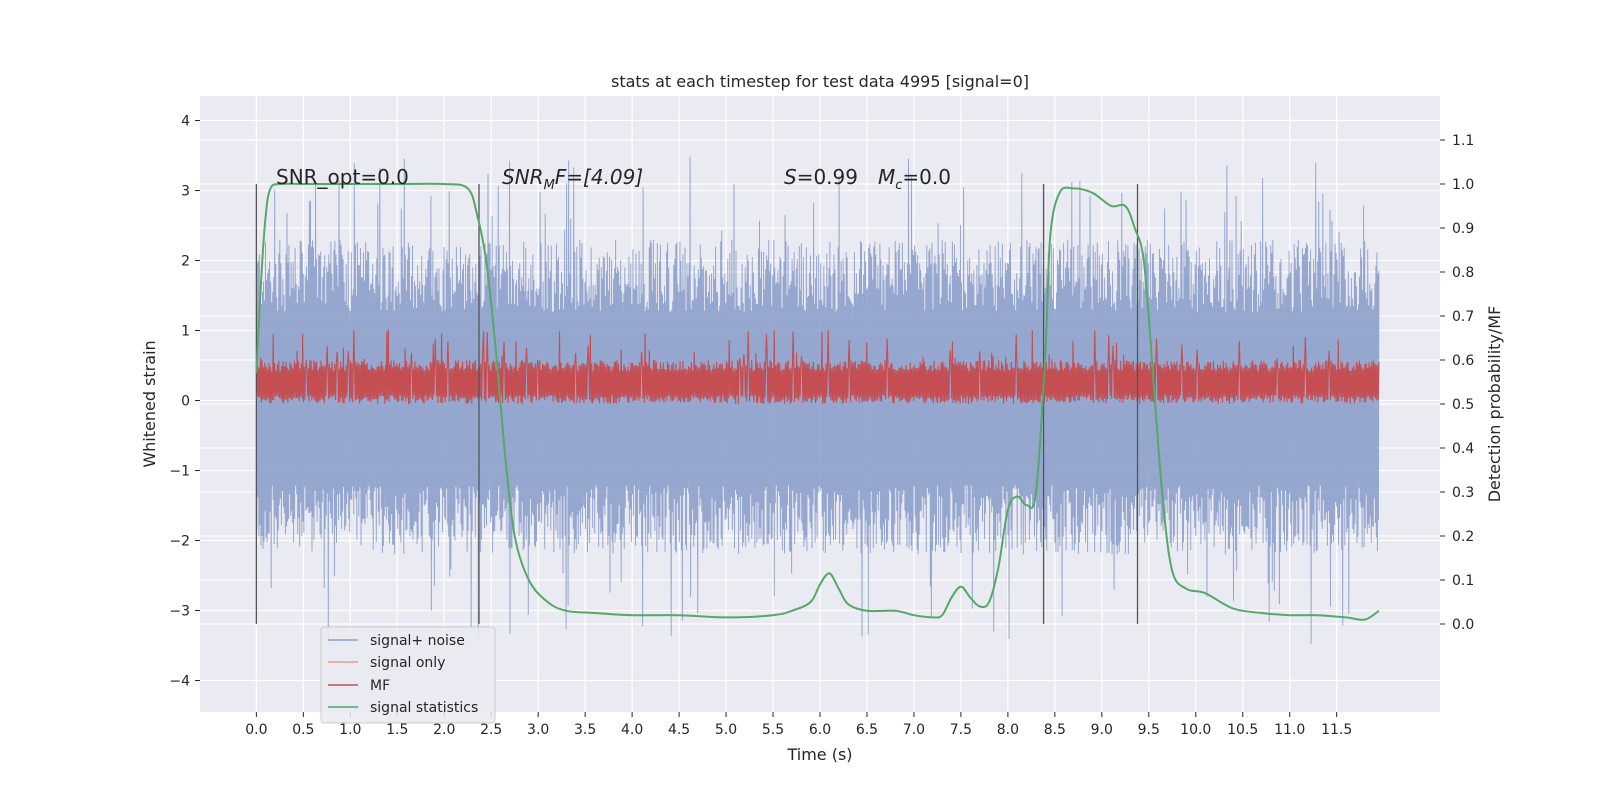  Describe the element at coordinates (1463, 537) in the screenshot. I see `y-right-tick-label: 0.2` at that location.